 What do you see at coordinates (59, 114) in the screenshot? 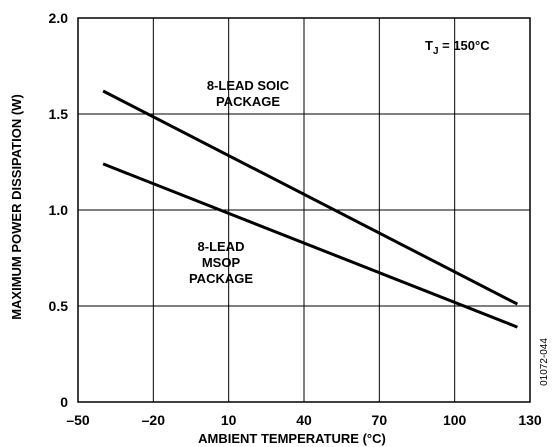
I see `y-tick-label: 1.5` at bounding box center [59, 114].